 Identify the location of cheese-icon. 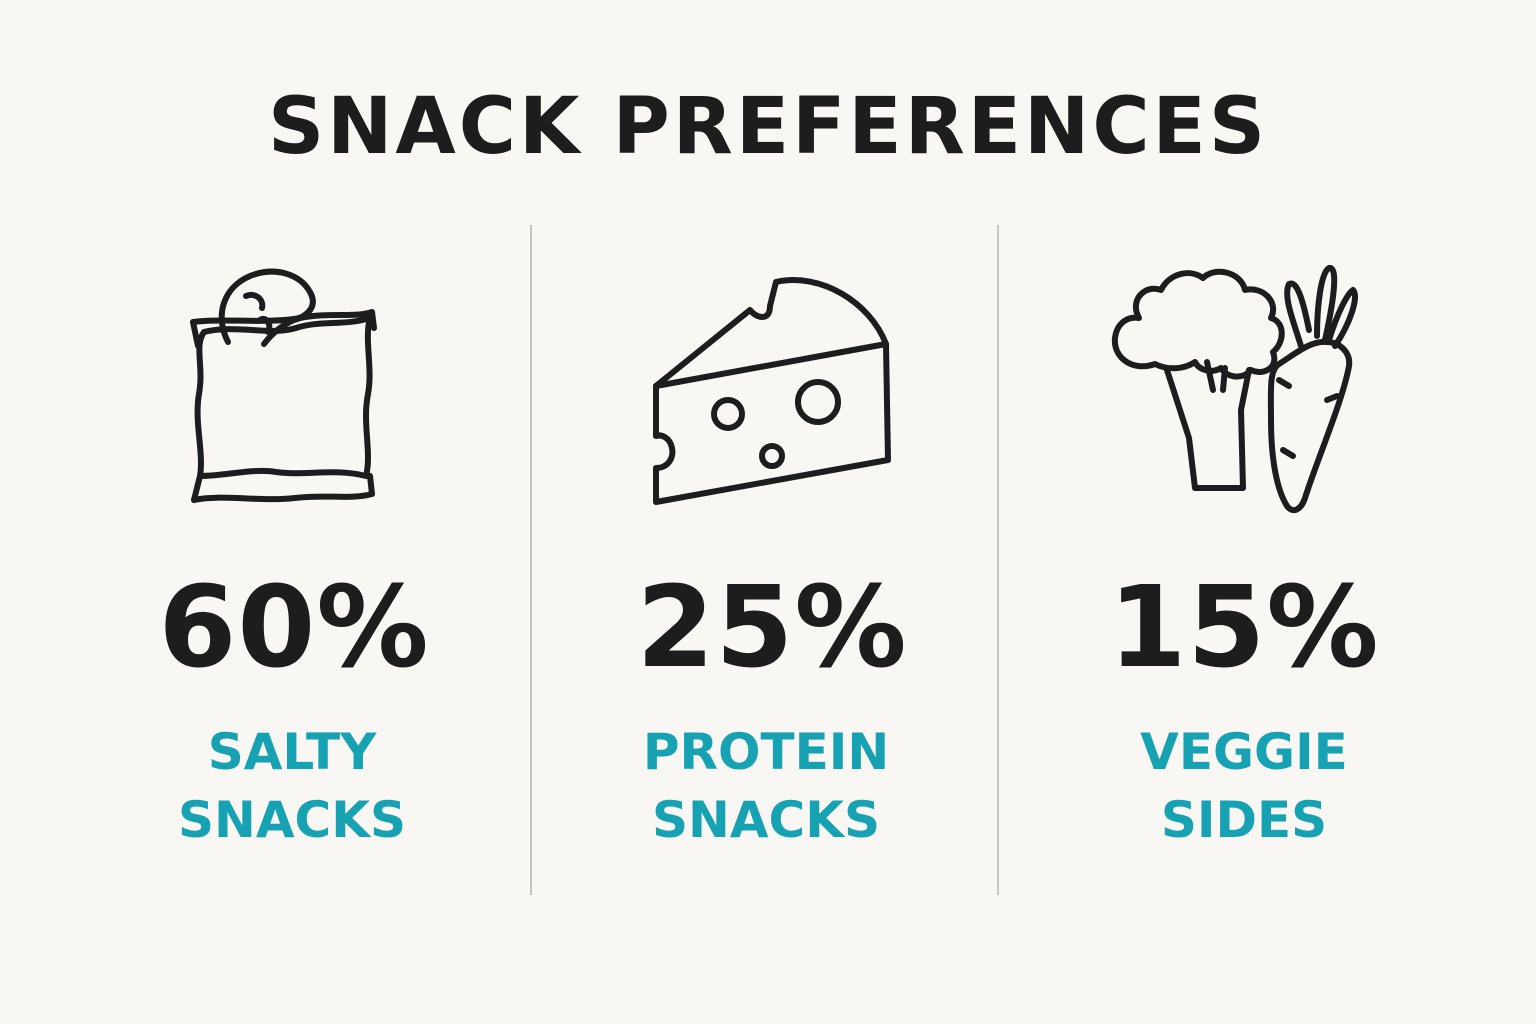
(770, 392).